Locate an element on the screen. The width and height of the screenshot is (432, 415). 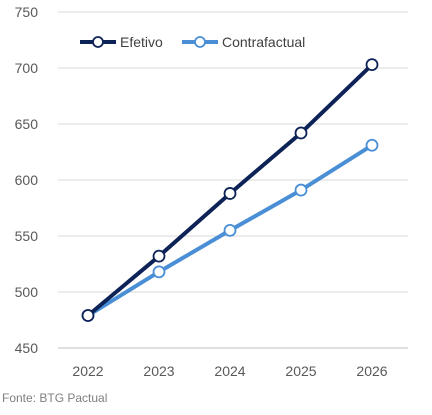
x-tick-label: 2023 is located at coordinates (158, 371).